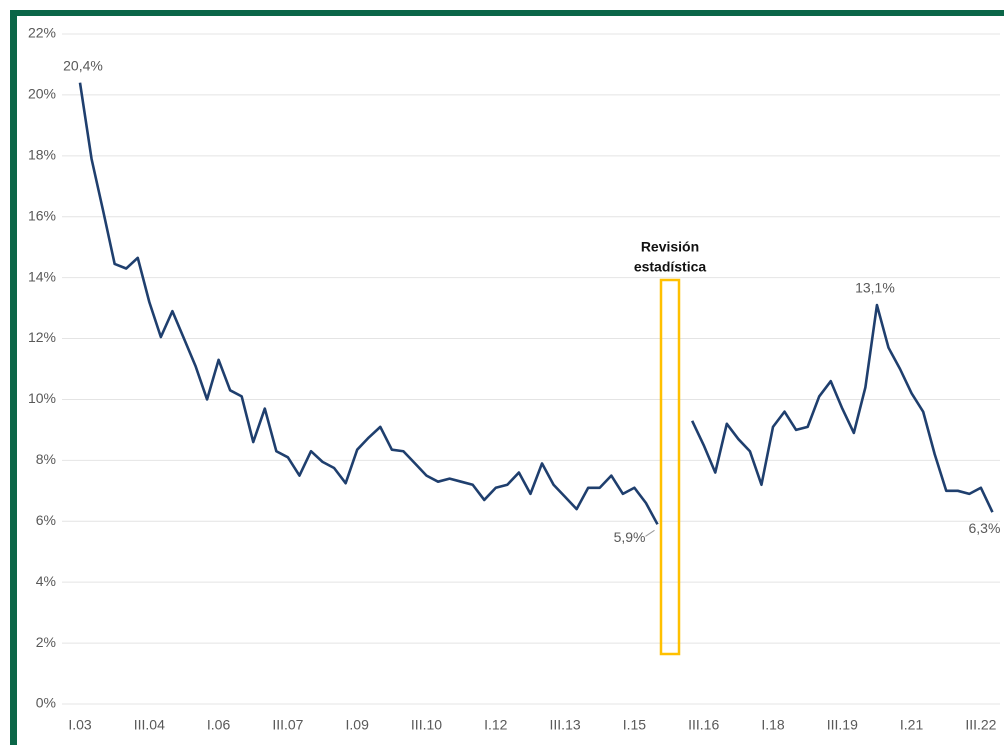 The image size is (1004, 745). What do you see at coordinates (635, 725) in the screenshot?
I see `x-tick-label: I.15` at bounding box center [635, 725].